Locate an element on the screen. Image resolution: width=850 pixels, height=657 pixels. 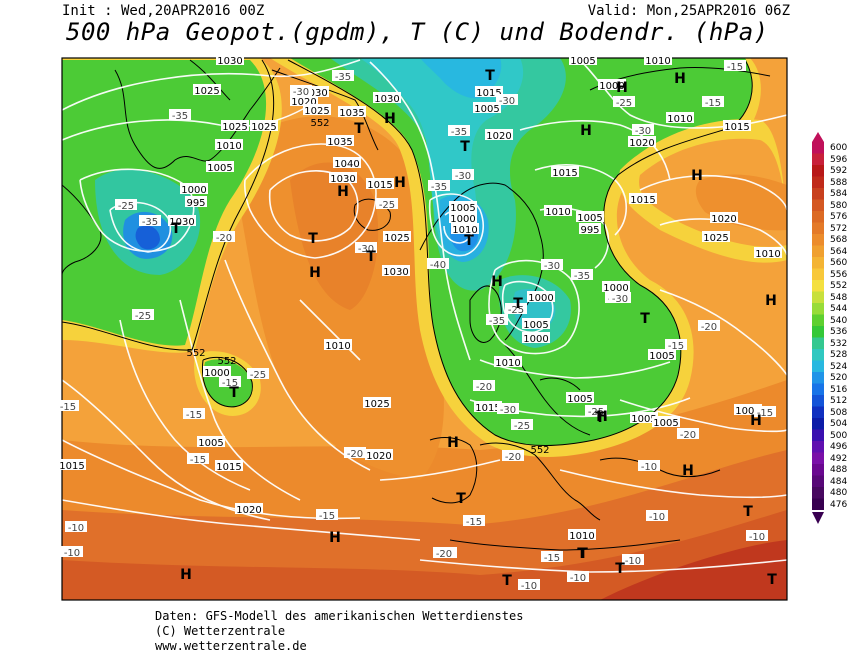
svg-text: -35 is located at coordinates (497, 321).